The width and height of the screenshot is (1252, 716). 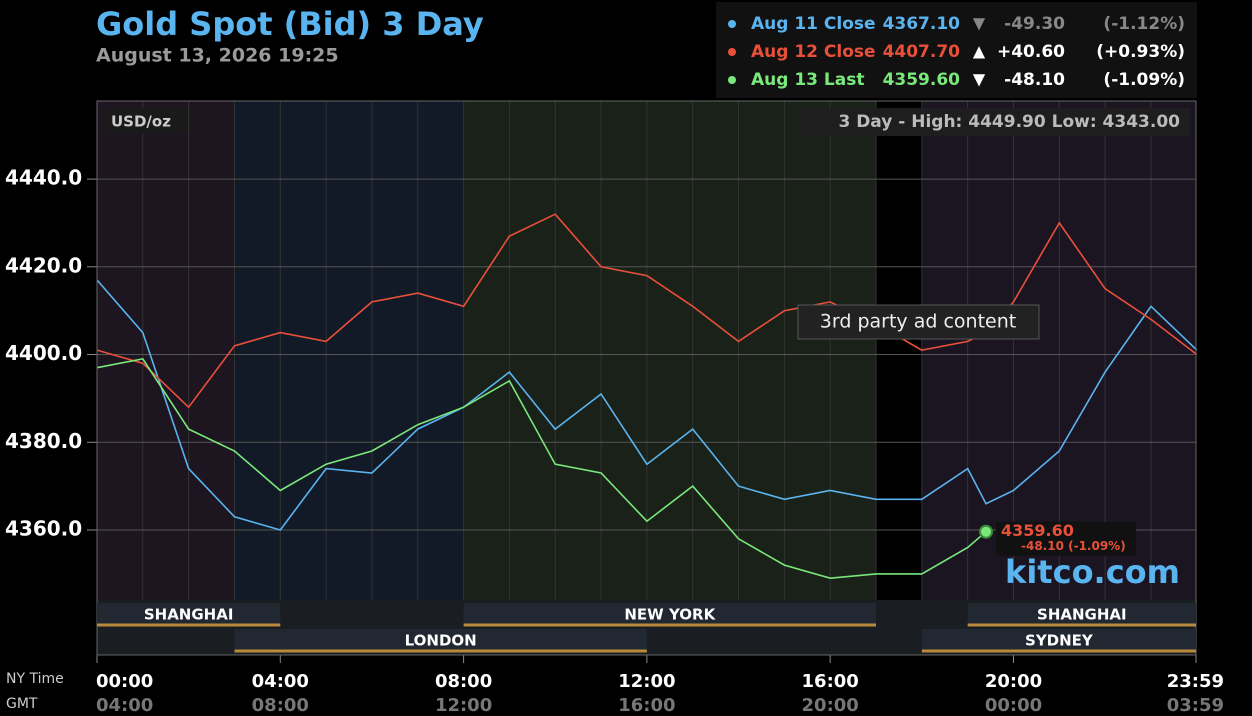 I want to click on x-tick-label: 04:00, so click(x=280, y=681).